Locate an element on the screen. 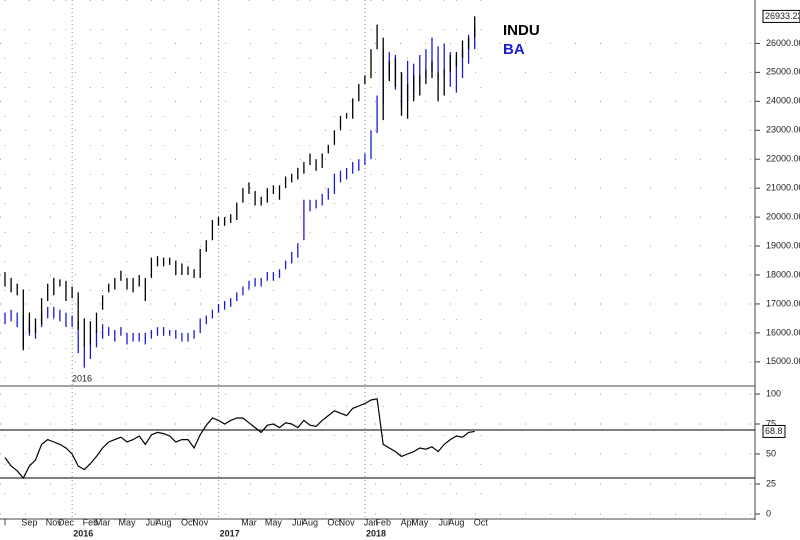 The height and width of the screenshot is (540, 800). last-price-box is located at coordinates (781, 16).